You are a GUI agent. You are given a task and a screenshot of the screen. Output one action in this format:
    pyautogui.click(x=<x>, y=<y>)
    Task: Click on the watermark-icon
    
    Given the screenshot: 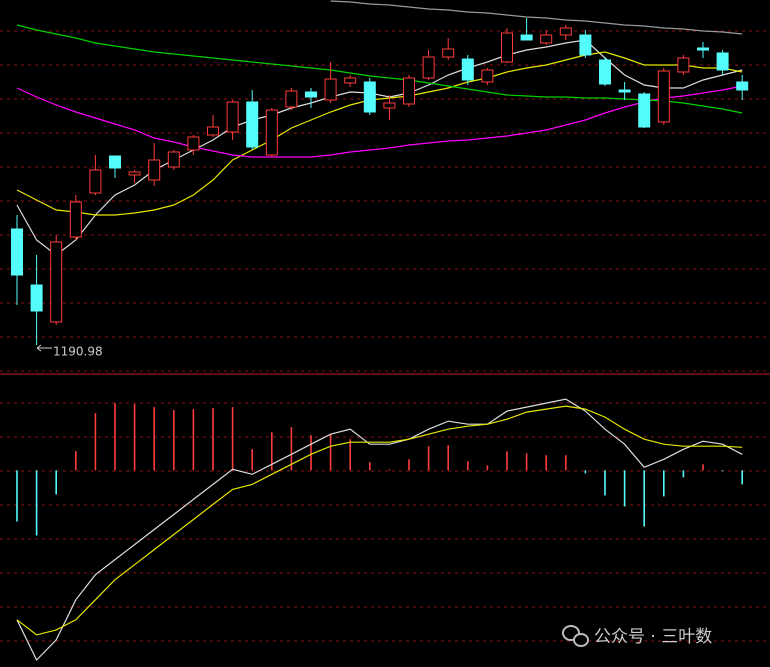 What is the action you would take?
    pyautogui.click(x=575, y=636)
    